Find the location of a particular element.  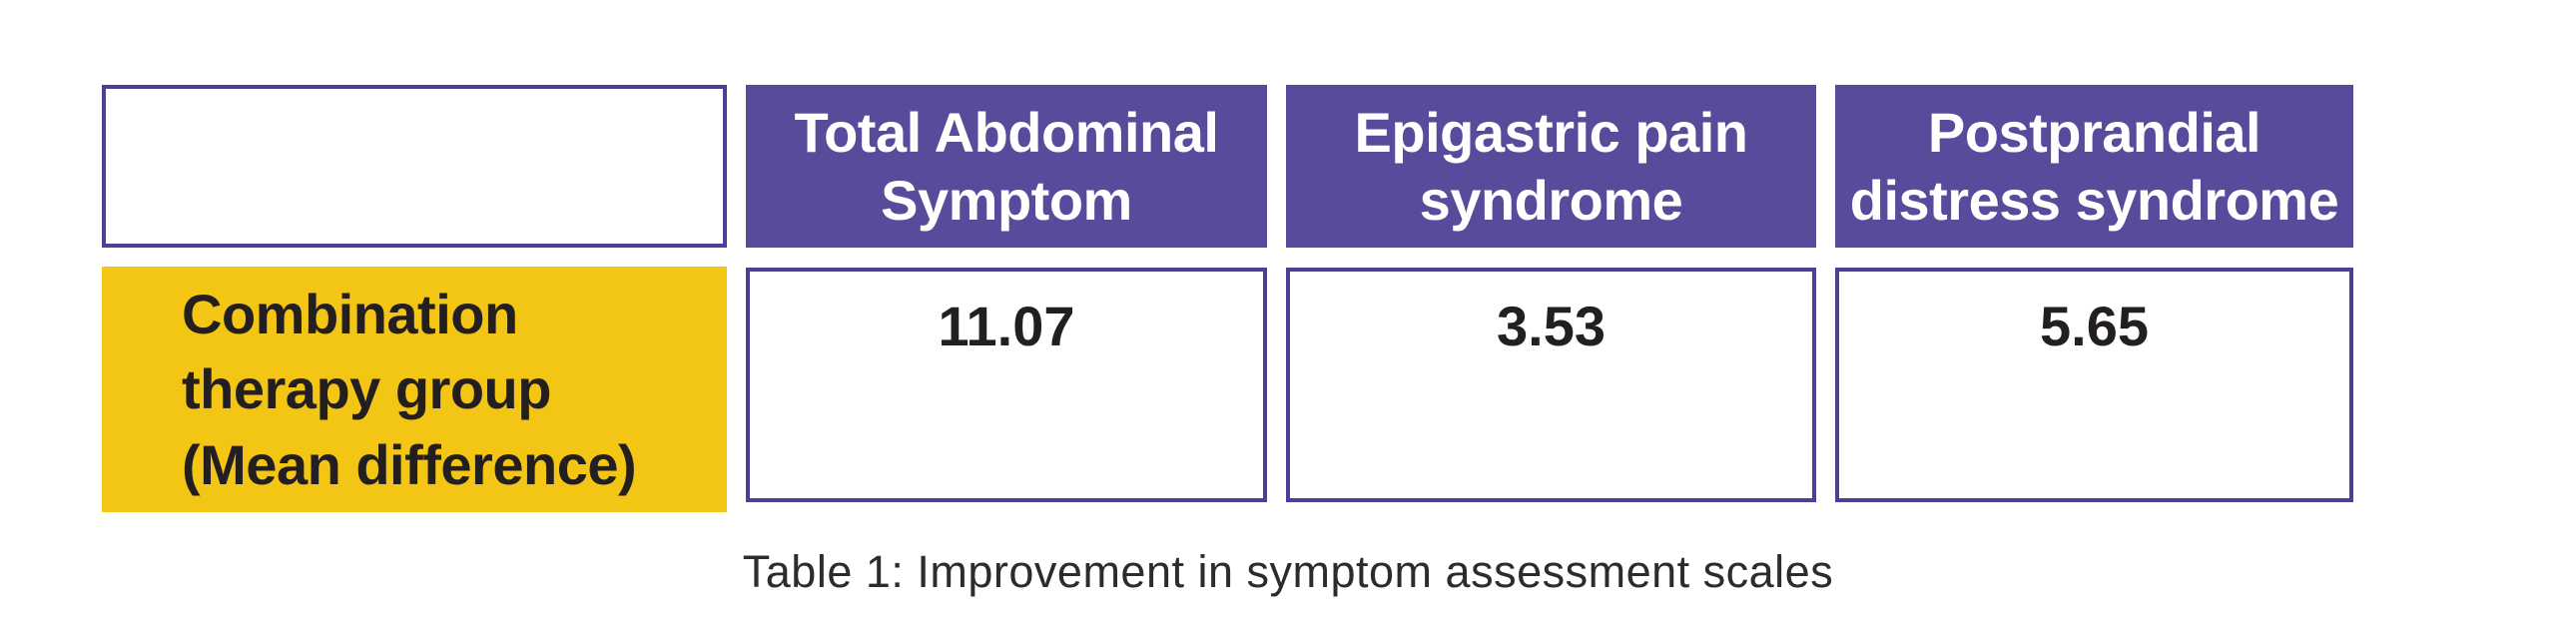

column-header-postprandial-distress-syndrome: Postprandial distress syndrome is located at coordinates (2094, 166).